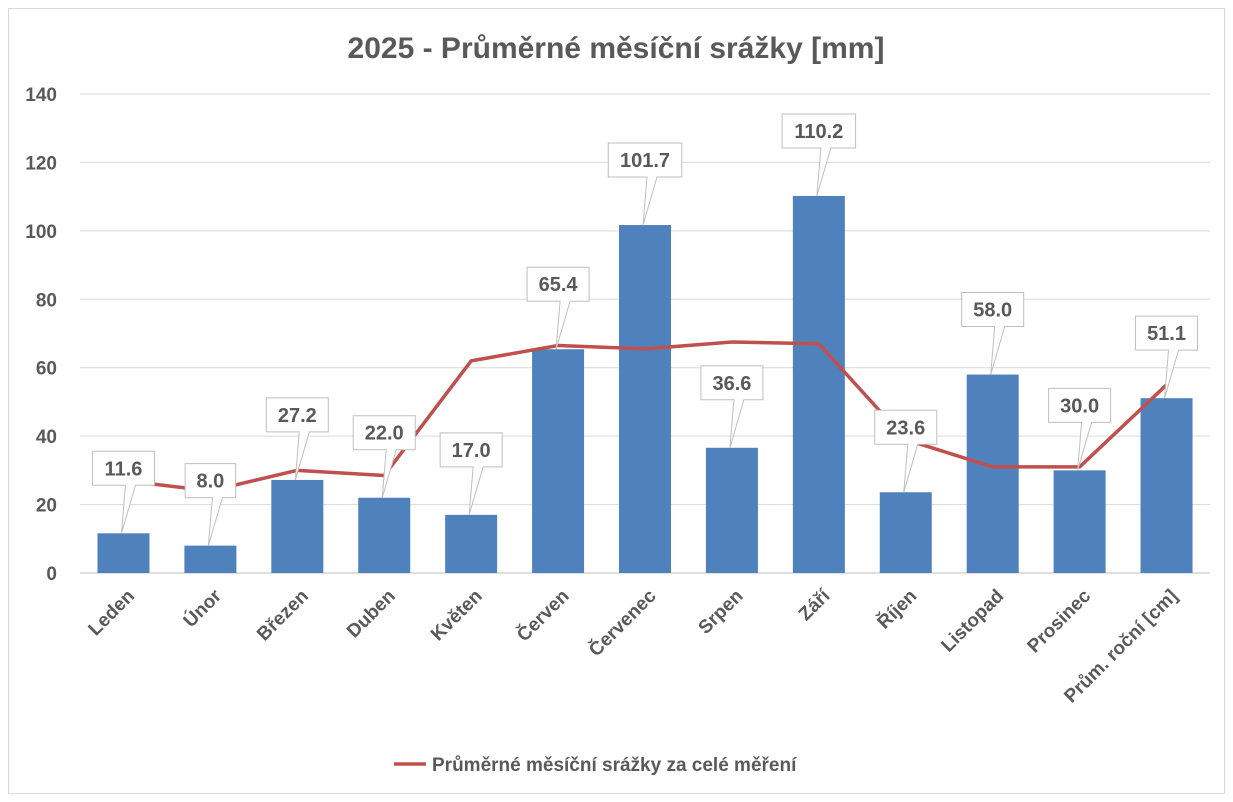  What do you see at coordinates (112, 613) in the screenshot?
I see `x-tick-label: Leden` at bounding box center [112, 613].